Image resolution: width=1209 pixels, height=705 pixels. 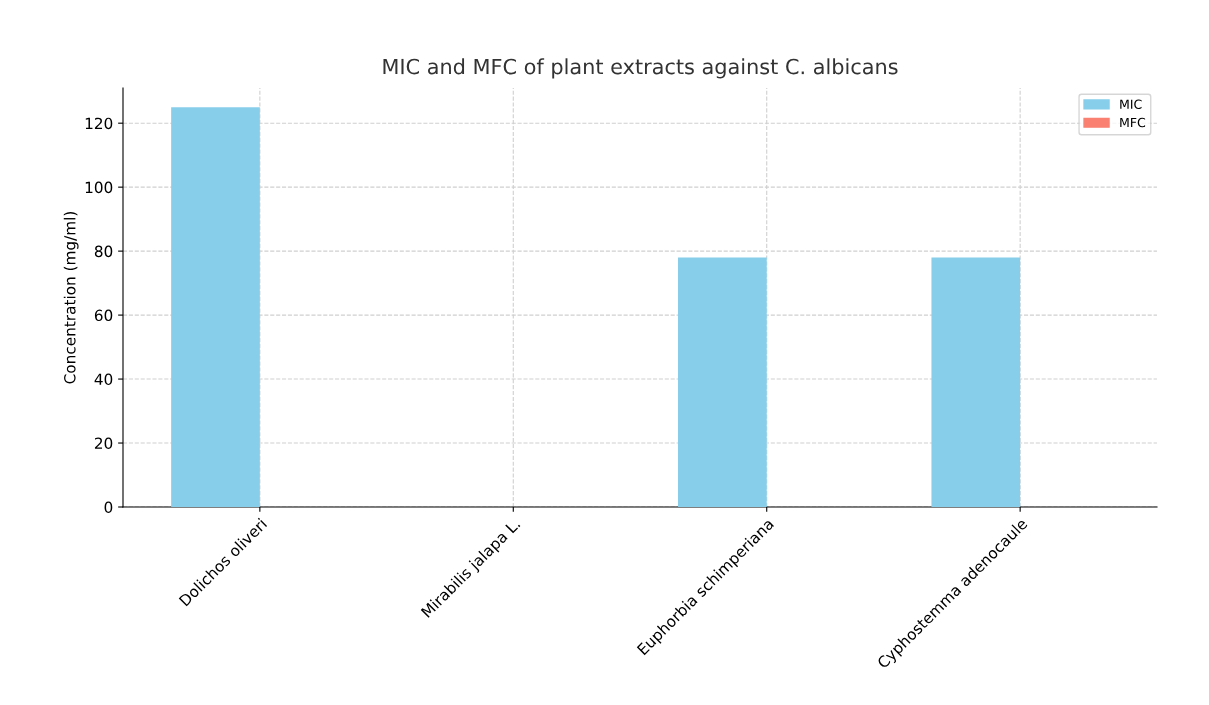 I want to click on y-tick-label: 20, so click(x=103, y=443).